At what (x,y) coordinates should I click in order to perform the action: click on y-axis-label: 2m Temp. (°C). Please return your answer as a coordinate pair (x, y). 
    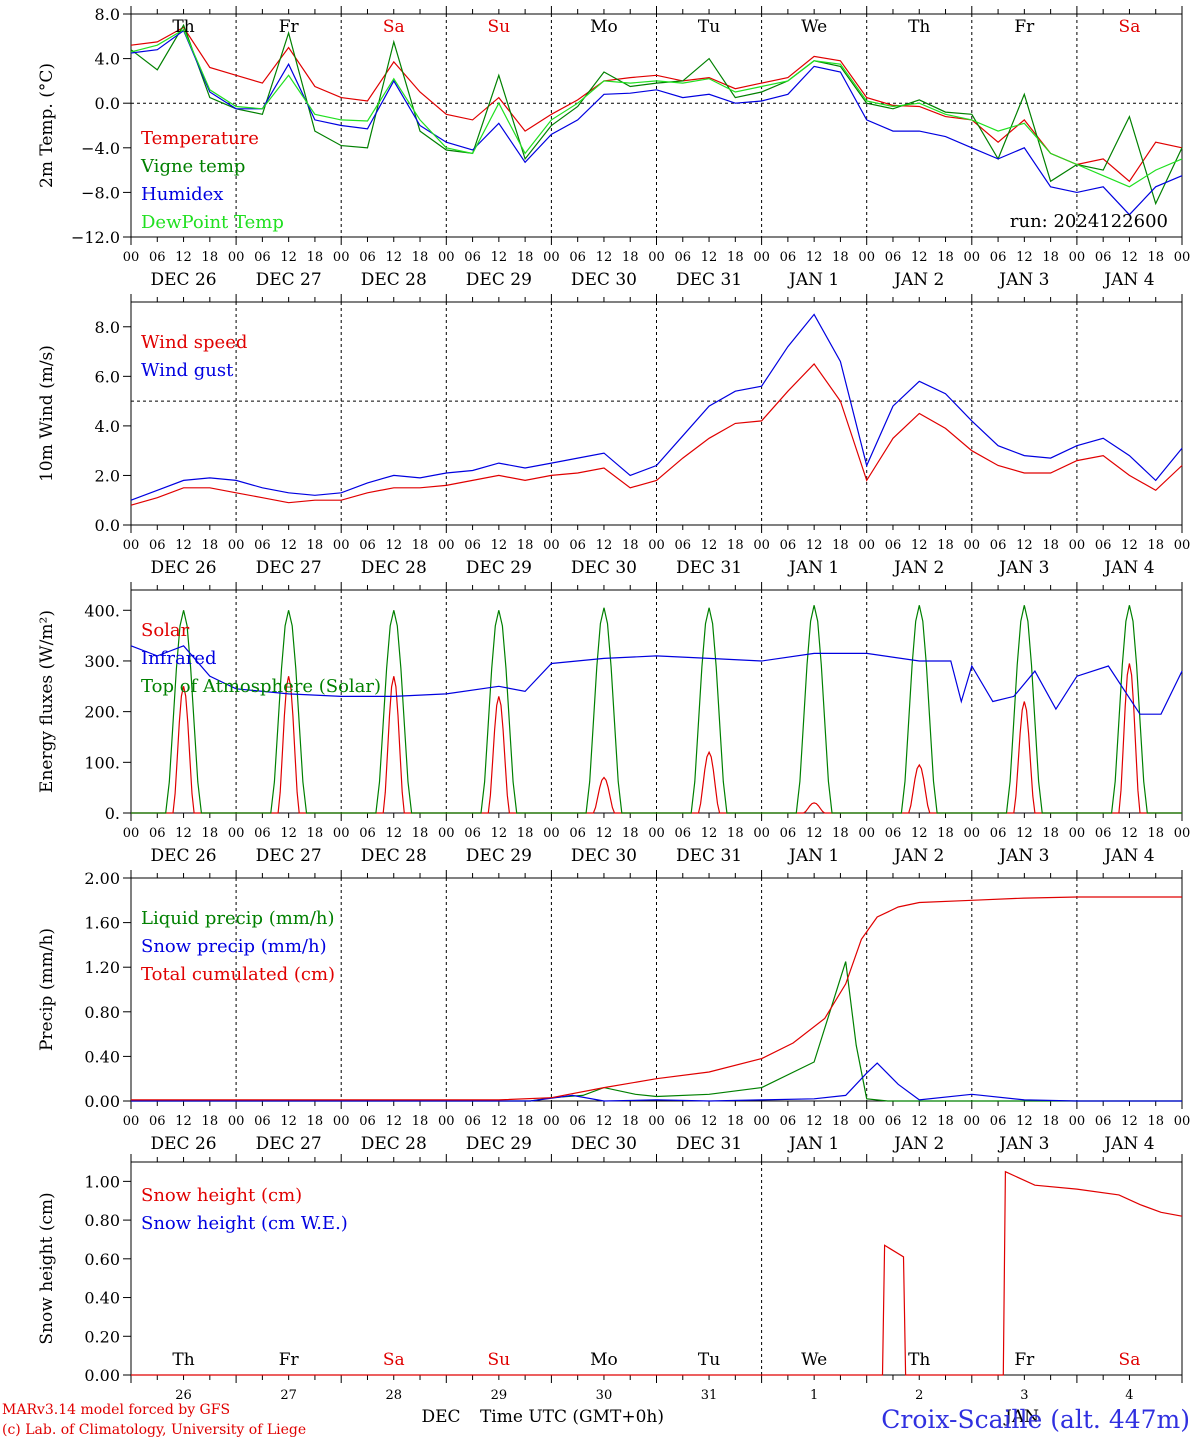
    Looking at the image, I should click on (47, 125).